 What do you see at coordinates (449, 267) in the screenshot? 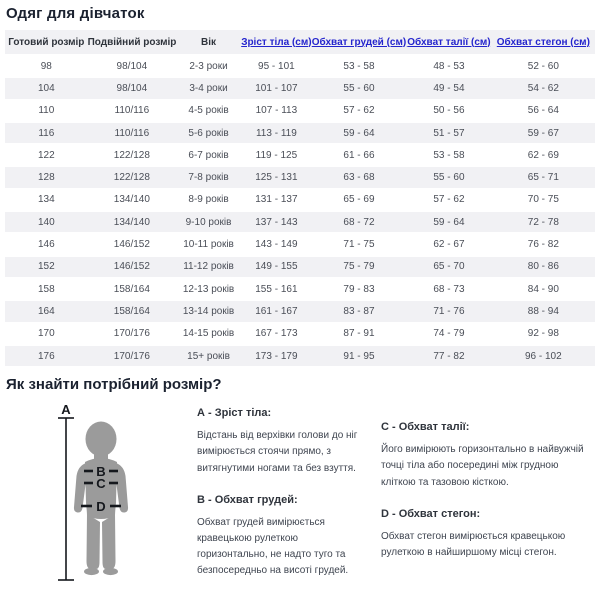
I see `table-cell: 65 - 70` at bounding box center [449, 267].